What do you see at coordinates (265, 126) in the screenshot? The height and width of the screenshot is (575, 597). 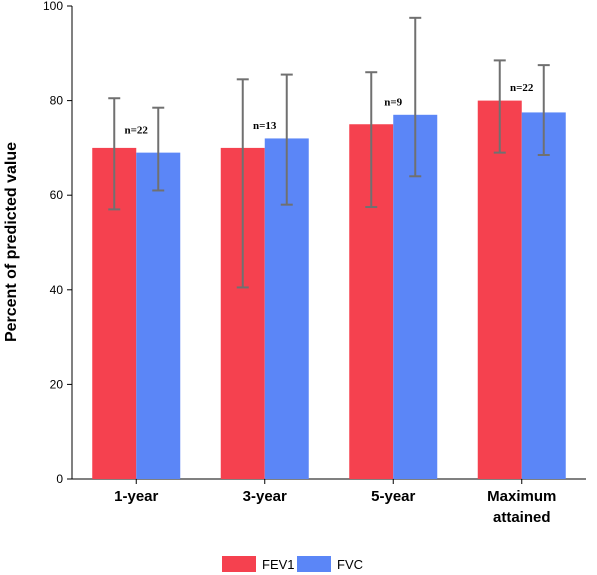 I see `sample-size-label: n=13` at bounding box center [265, 126].